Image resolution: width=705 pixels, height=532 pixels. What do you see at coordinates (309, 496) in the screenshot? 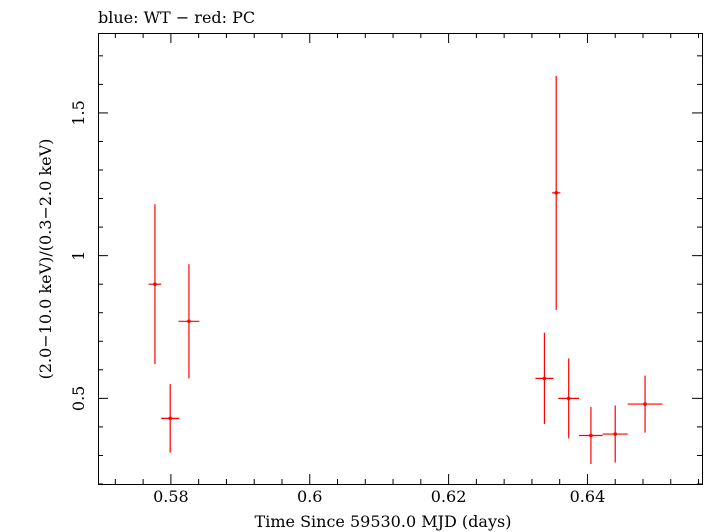
I see `x-tick-label: 0.6` at bounding box center [309, 496].